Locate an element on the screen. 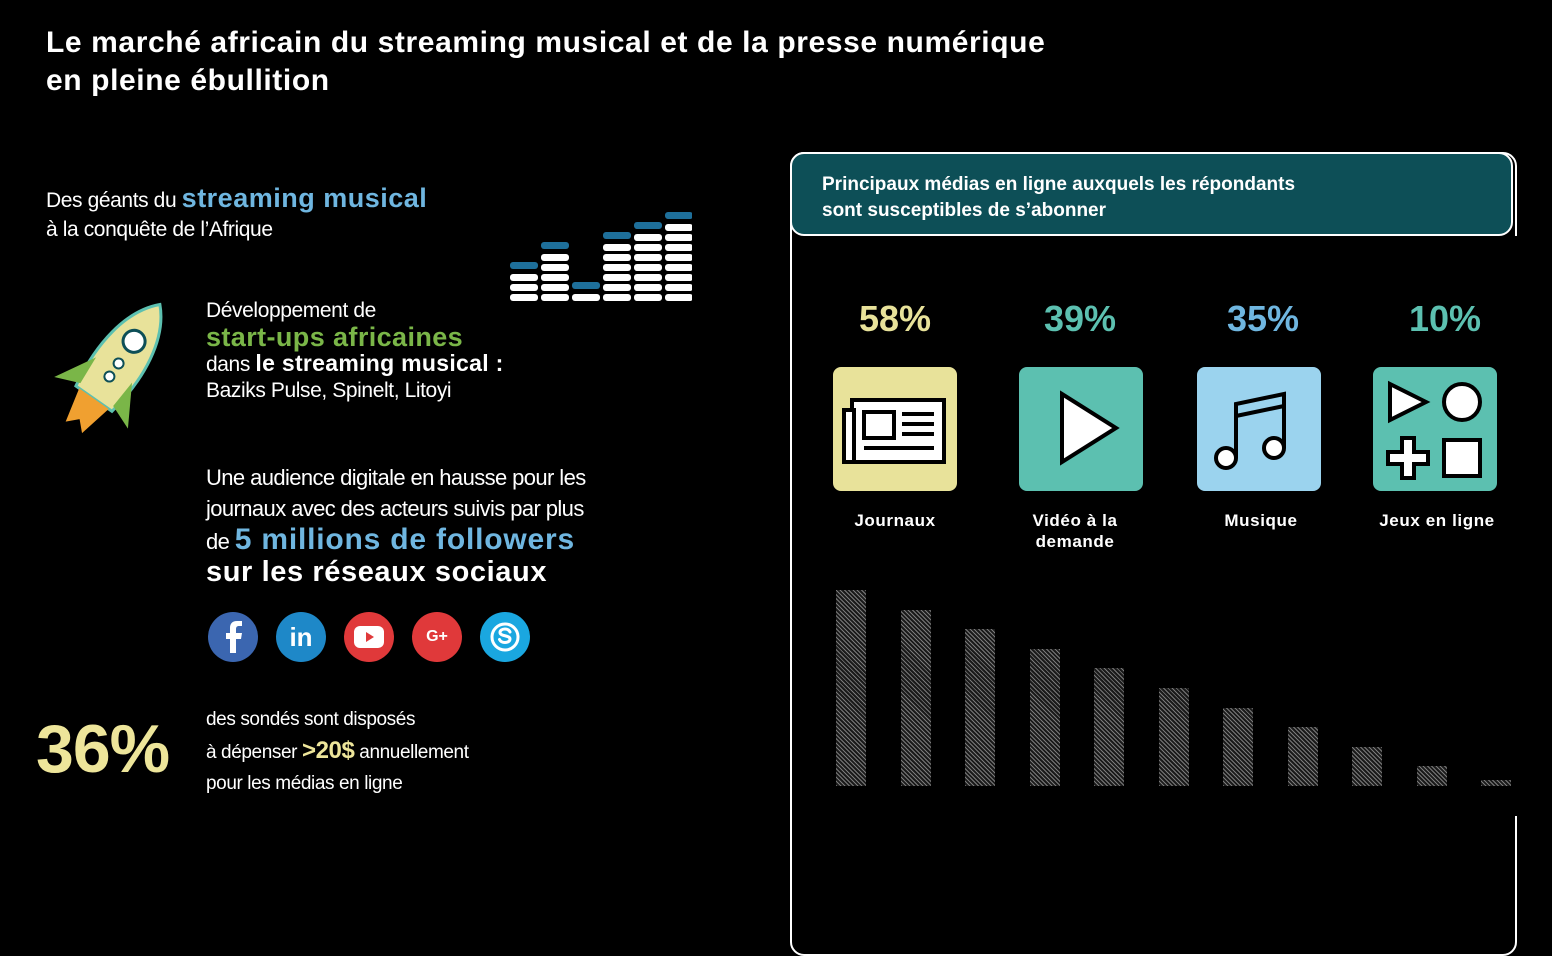 This screenshot has height=956, width=1552. spend-percent: 36% is located at coordinates (103, 749).